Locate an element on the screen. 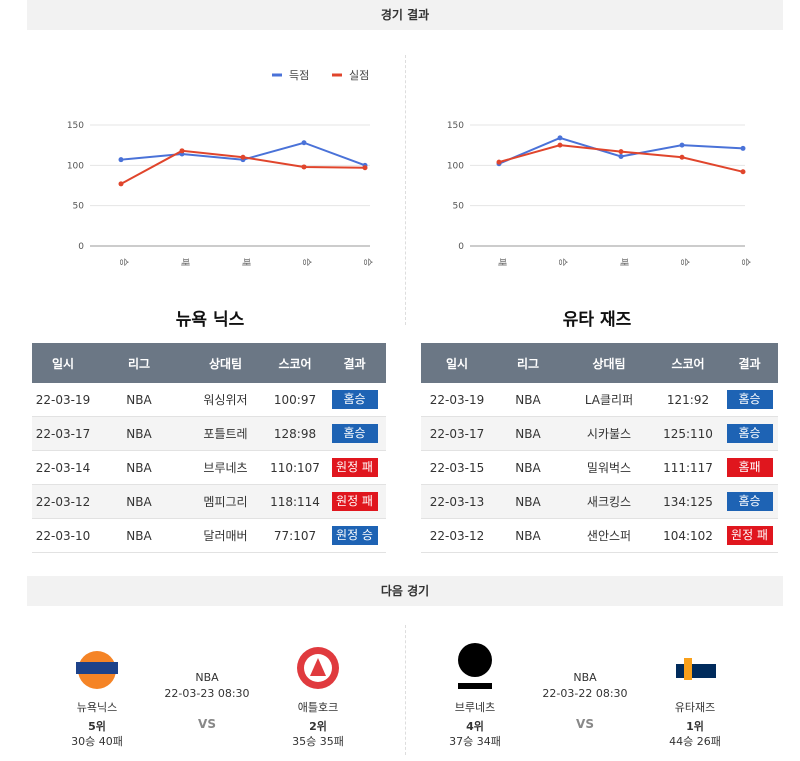 Image resolution: width=800 pixels, height=761 pixels. table-row: 22-03-15 NBA 밀워벅스 111:117 홈패 is located at coordinates (599, 468).